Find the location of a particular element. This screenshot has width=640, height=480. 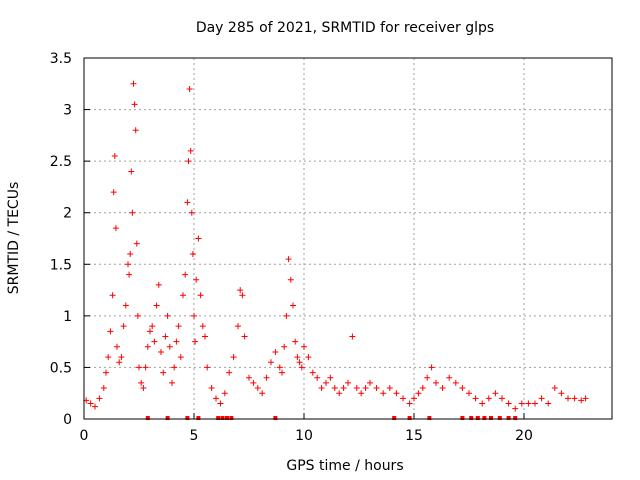

x-axis-label: GPS time / hours is located at coordinates (344, 466).